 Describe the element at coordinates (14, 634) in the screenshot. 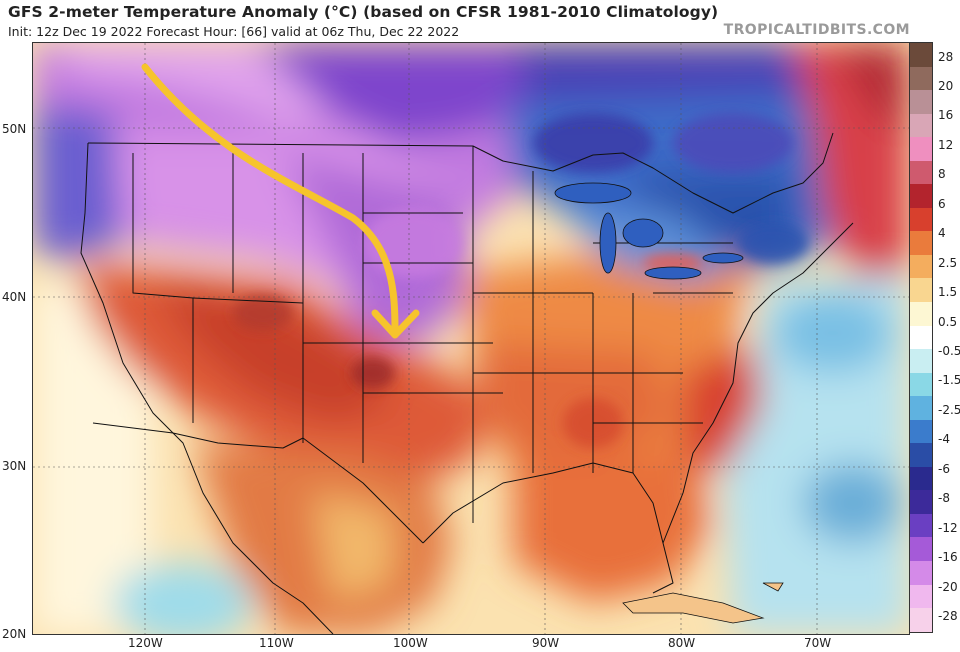

I see `lat-label-20n: 20N` at that location.